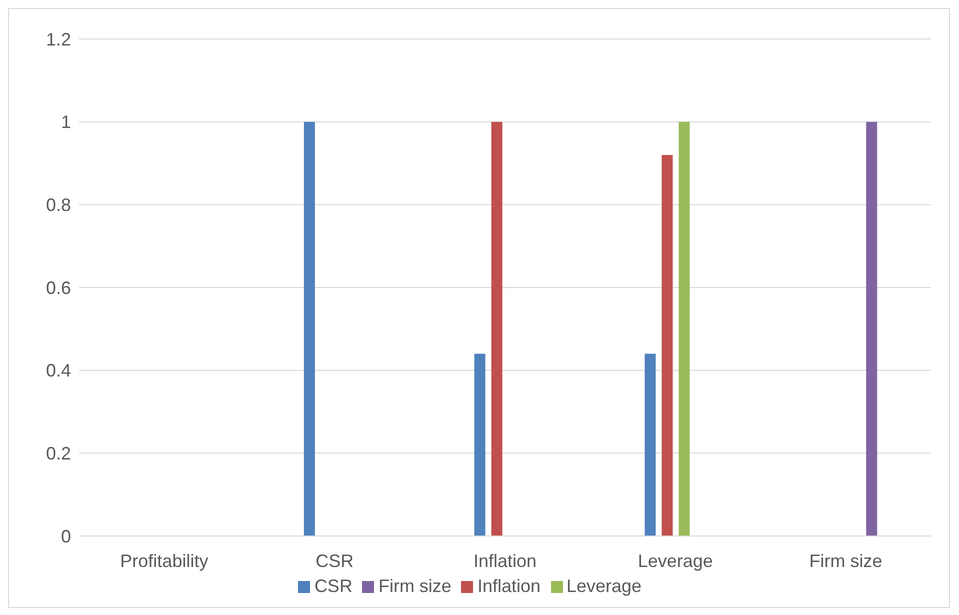 This screenshot has width=959, height=615. What do you see at coordinates (164, 560) in the screenshot?
I see `x-tick-label: Profitability` at bounding box center [164, 560].